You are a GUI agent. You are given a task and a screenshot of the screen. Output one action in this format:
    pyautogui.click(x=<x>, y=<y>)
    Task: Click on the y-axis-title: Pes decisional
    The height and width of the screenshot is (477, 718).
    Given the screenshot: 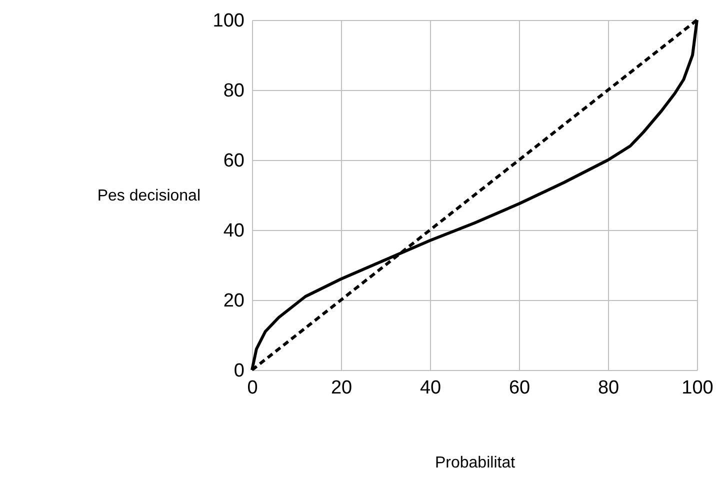 What is the action you would take?
    pyautogui.click(x=148, y=196)
    